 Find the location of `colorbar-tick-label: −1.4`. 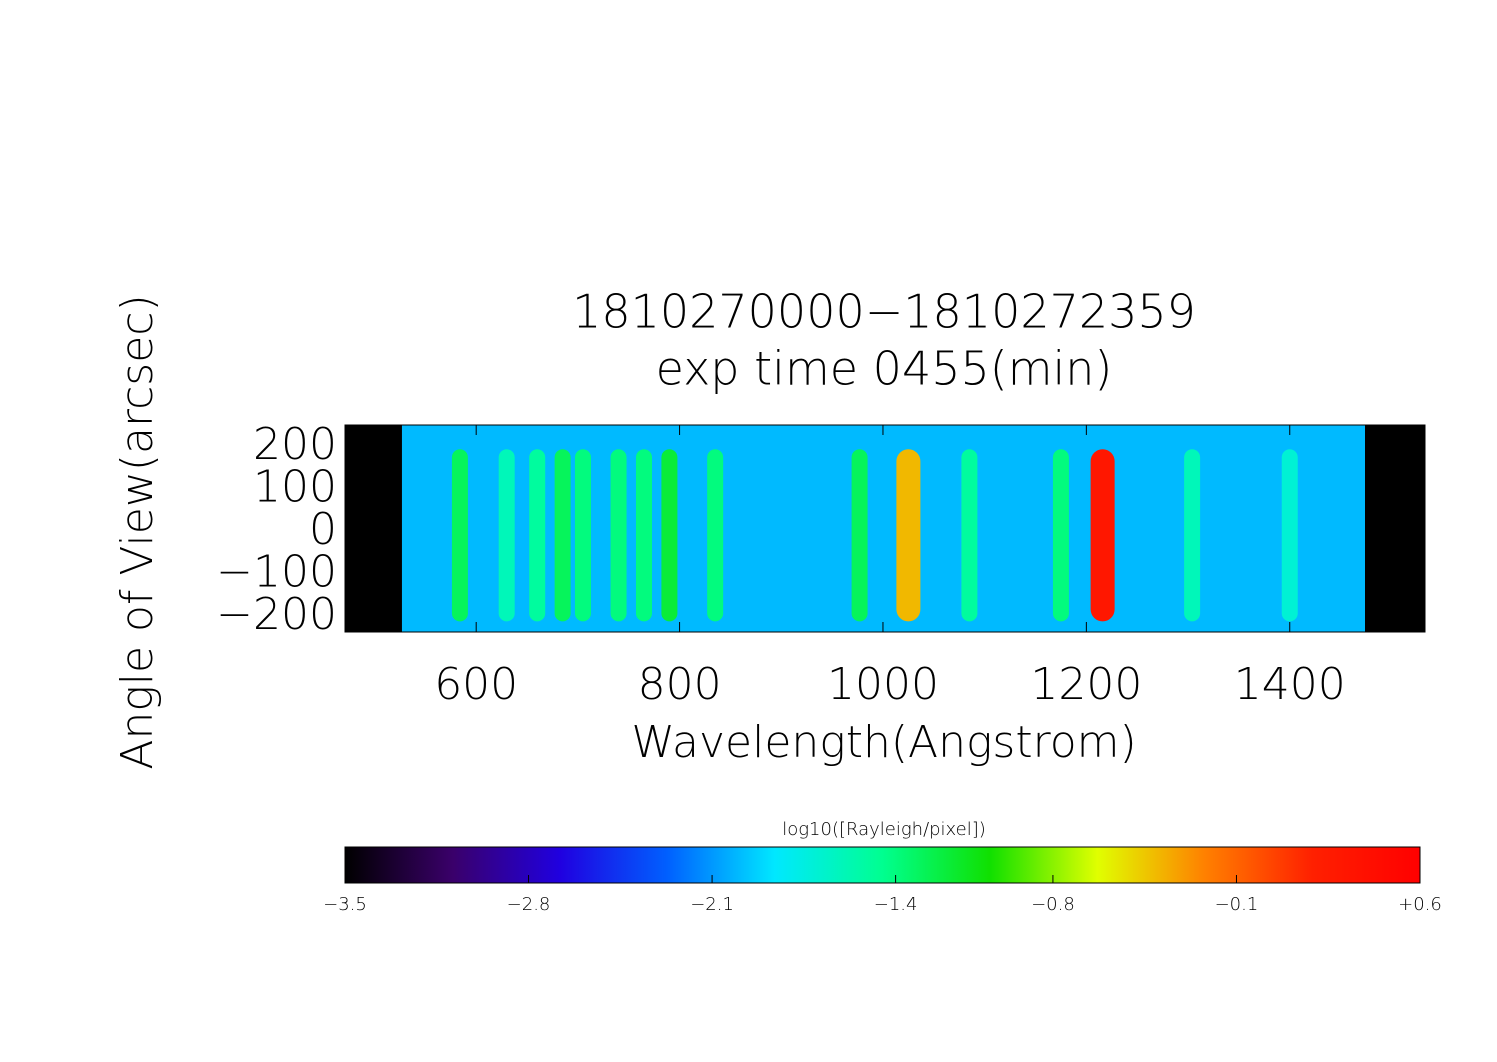

colorbar-tick-label: −1.4 is located at coordinates (896, 904).